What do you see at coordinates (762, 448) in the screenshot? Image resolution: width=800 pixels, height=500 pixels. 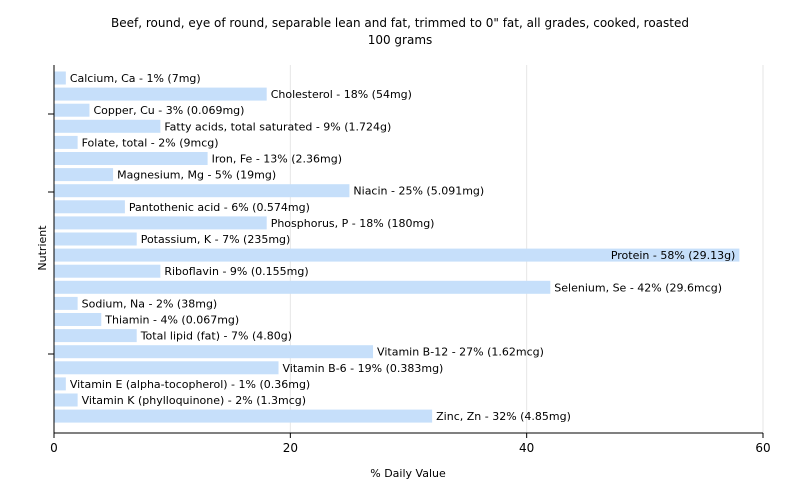 I see `x-tick-label: 60` at bounding box center [762, 448].